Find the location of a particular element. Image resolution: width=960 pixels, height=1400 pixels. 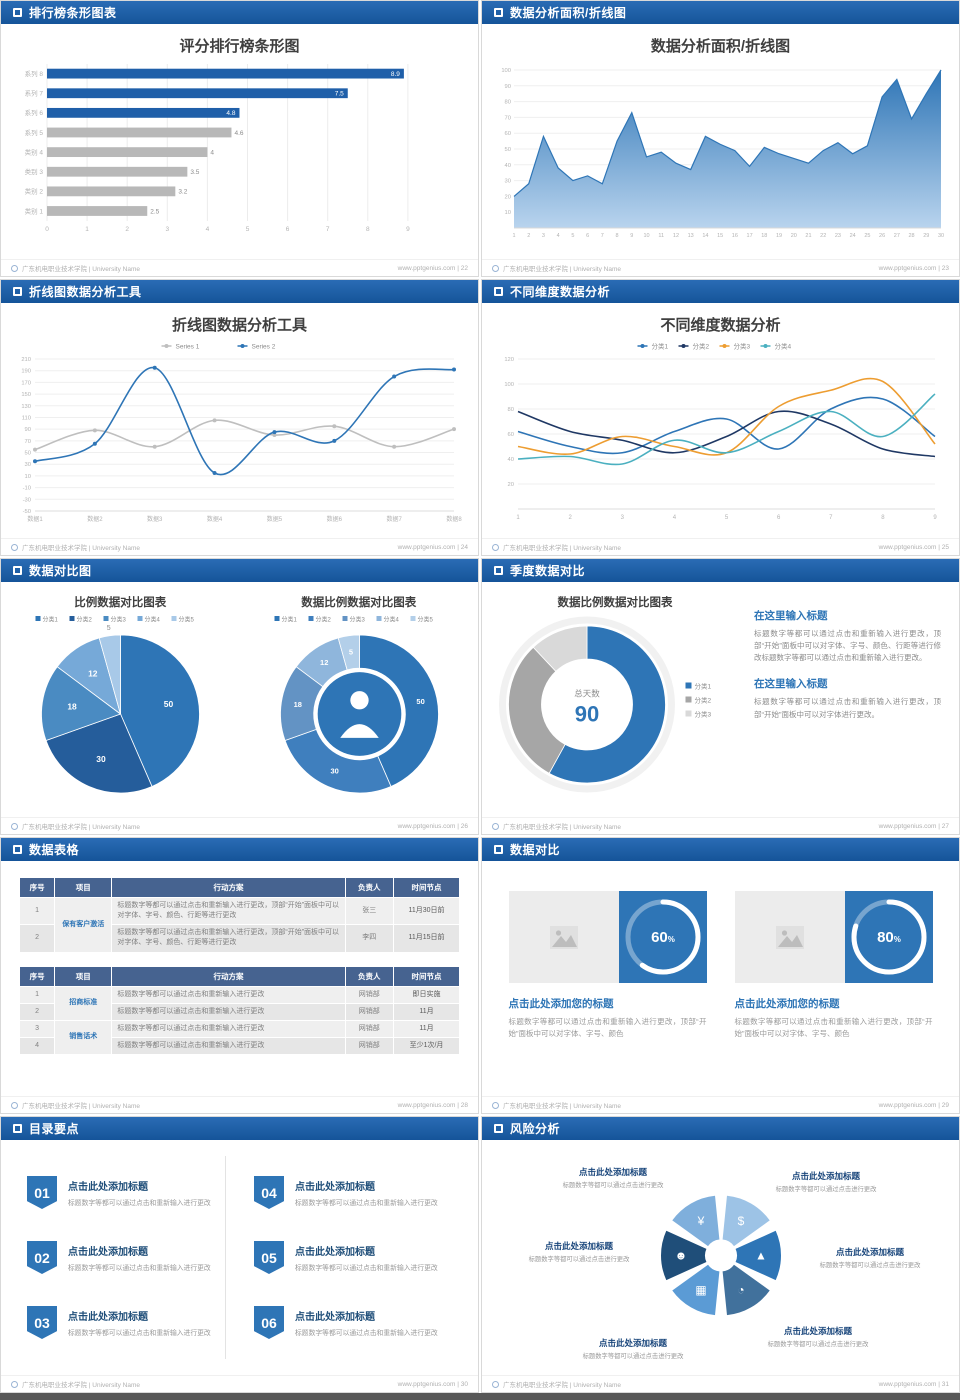

svg-text: 20 is located at coordinates (794, 236).